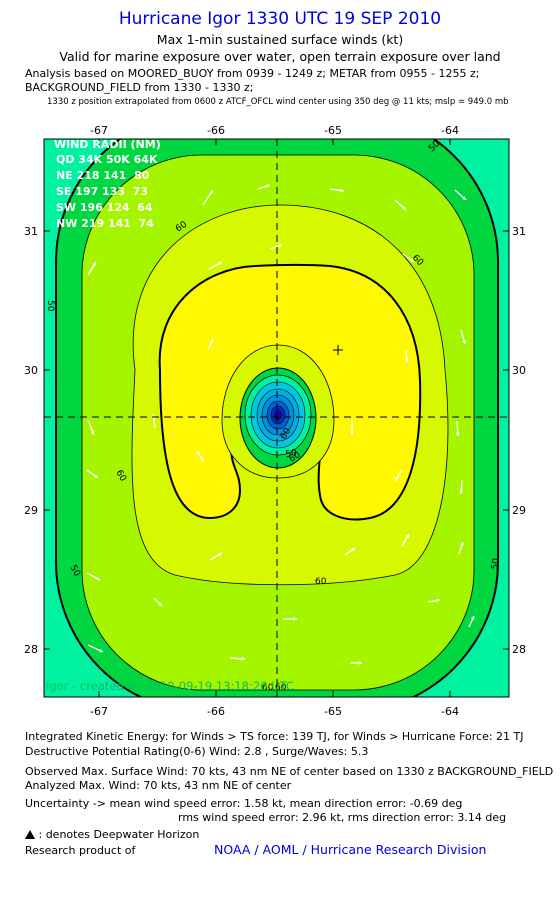  Describe the element at coordinates (99, 130) in the screenshot. I see `x-tick-label-top: -67` at that location.